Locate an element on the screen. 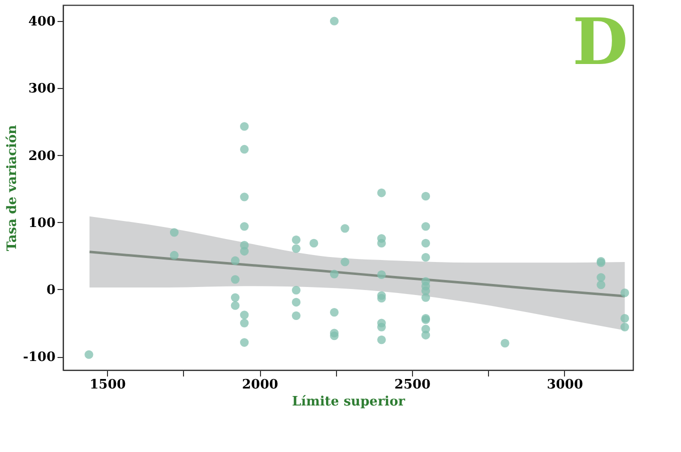  x-tick-label: 2000 is located at coordinates (260, 385).